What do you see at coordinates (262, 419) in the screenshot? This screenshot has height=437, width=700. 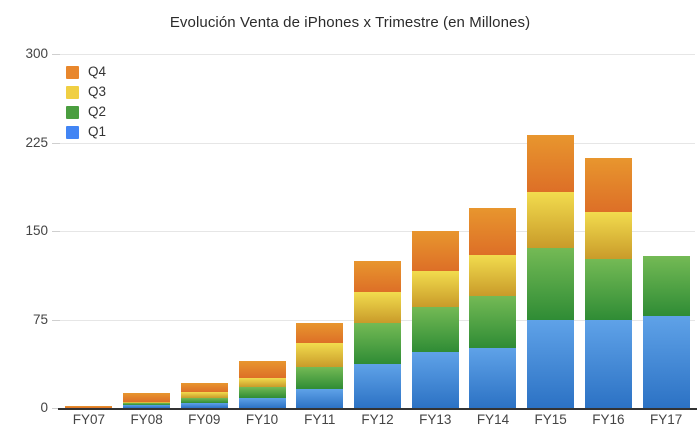 I see `x-axis-tick-label: FY10` at bounding box center [262, 419].